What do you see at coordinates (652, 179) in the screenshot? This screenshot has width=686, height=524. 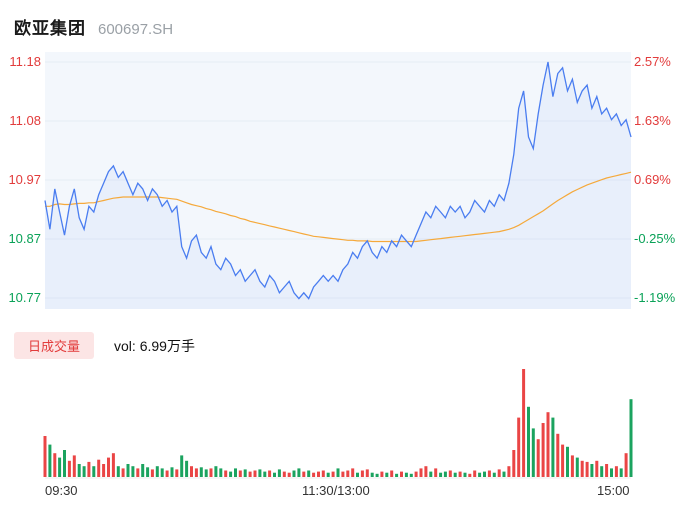 I see `pct-axis-label: 0.69%` at bounding box center [652, 179].